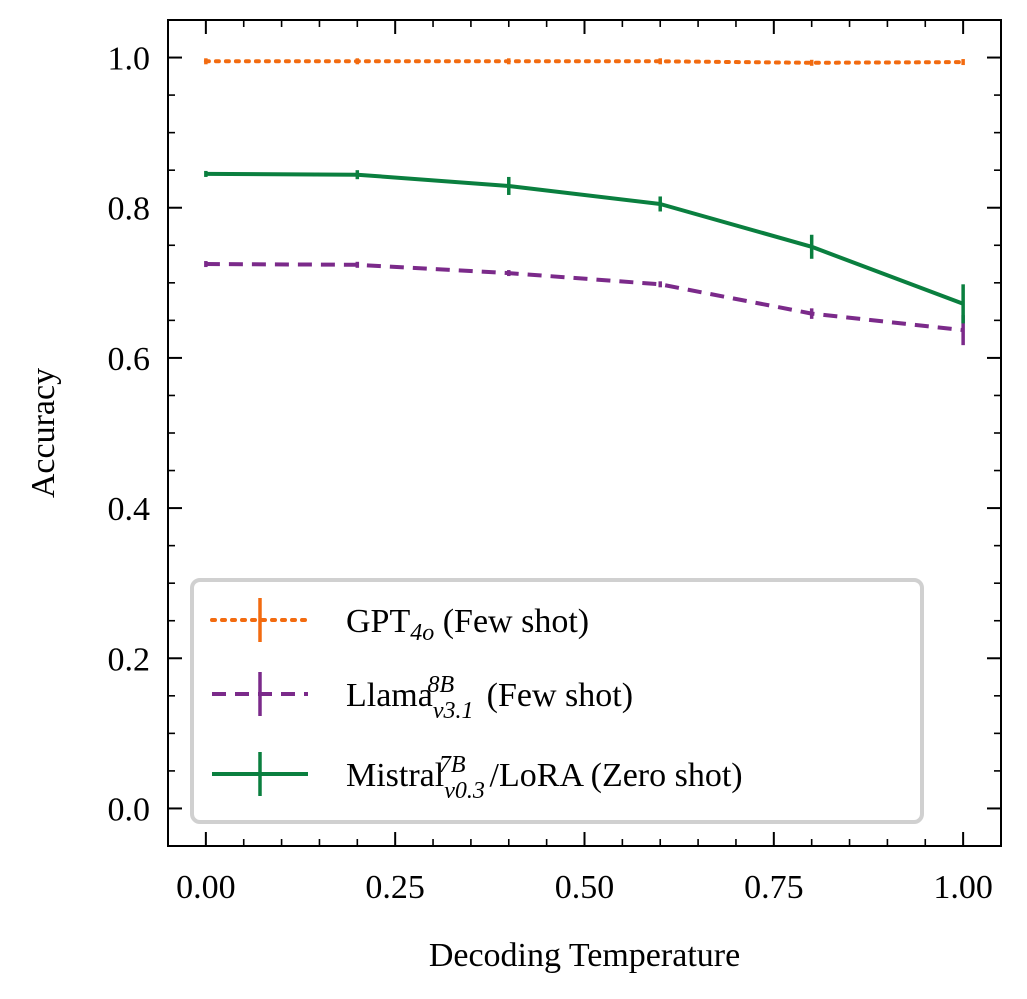  What do you see at coordinates (206, 887) in the screenshot?
I see `x-tick-label: 0.00` at bounding box center [206, 887].